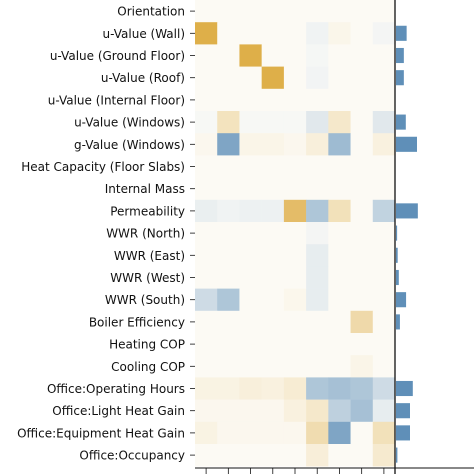  I want to click on row-label-u-value-ground-floor: u-Value (Ground Floor), so click(117, 56).